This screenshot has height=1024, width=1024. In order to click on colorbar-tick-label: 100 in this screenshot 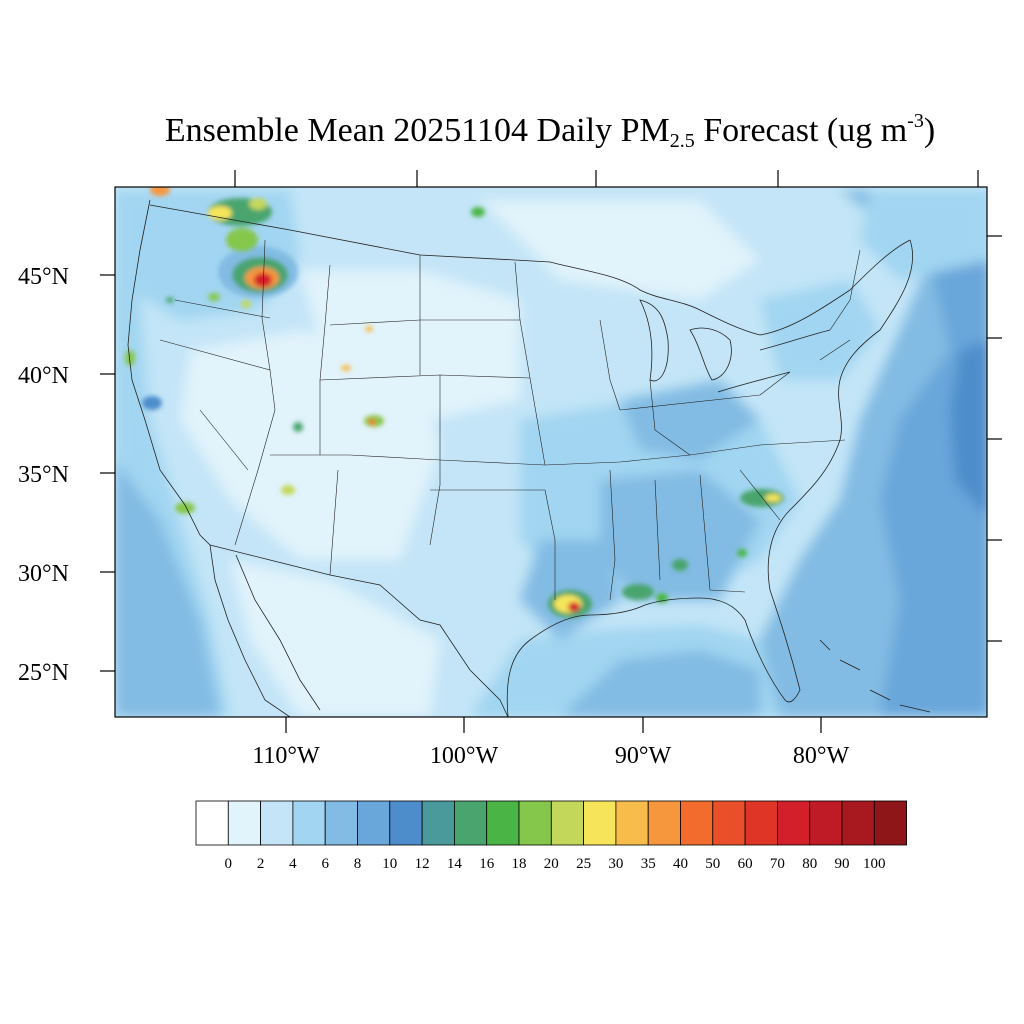, I will do `click(874, 864)`.